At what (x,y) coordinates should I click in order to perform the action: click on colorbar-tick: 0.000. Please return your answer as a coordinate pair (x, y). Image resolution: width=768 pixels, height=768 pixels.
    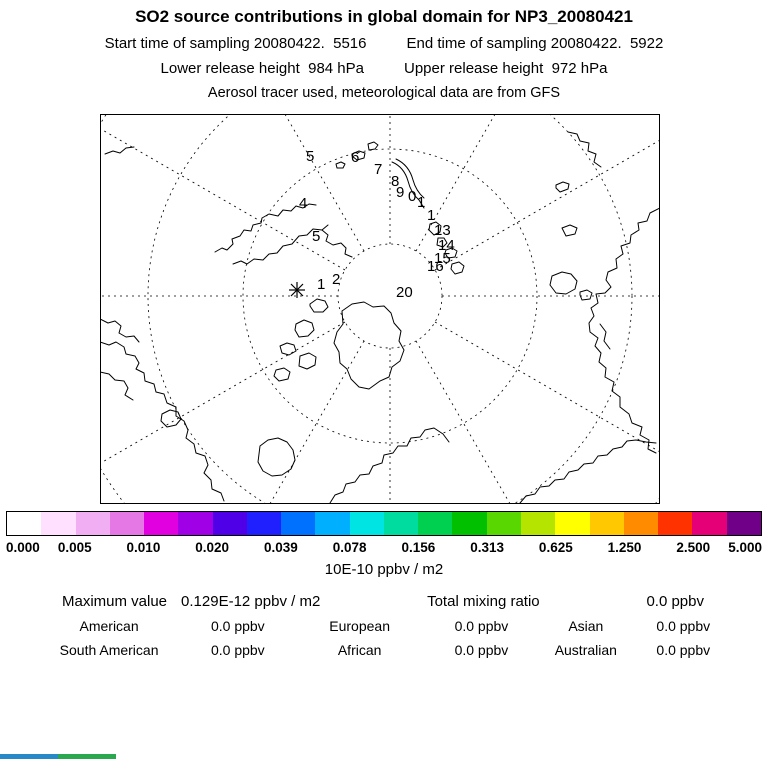
    Looking at the image, I should click on (23, 547).